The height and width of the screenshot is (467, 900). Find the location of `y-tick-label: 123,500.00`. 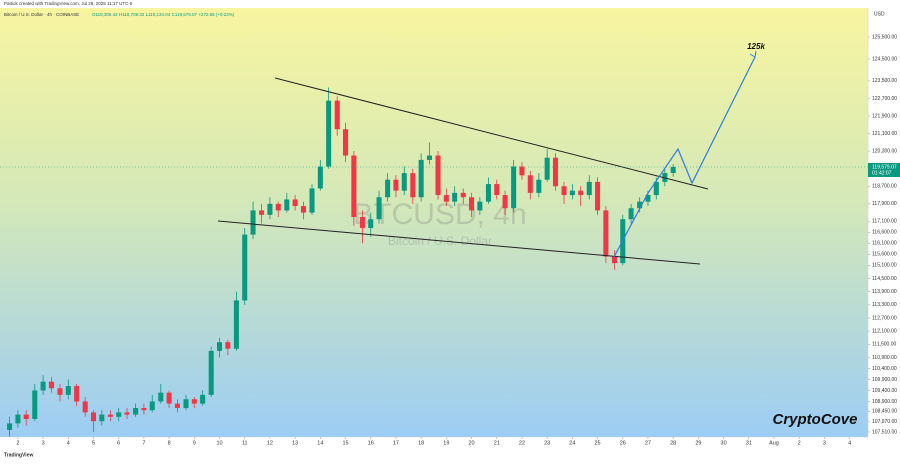

y-tick-label: 123,500.00 is located at coordinates (884, 81).